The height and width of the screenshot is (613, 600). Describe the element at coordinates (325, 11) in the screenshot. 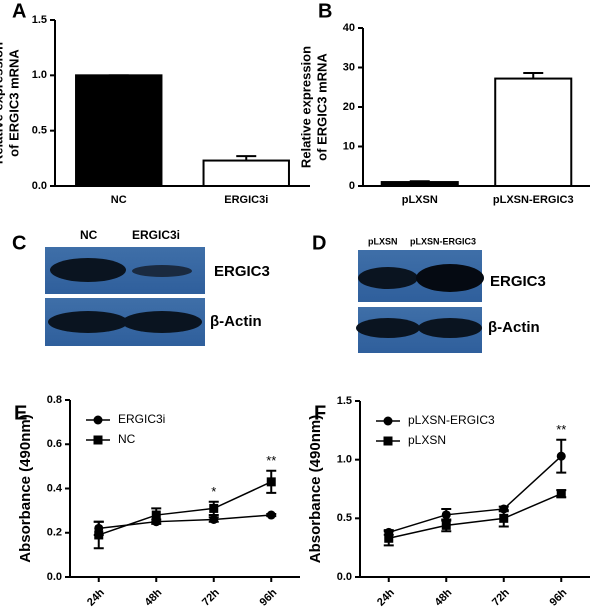

I see `panel-letter: B` at that location.